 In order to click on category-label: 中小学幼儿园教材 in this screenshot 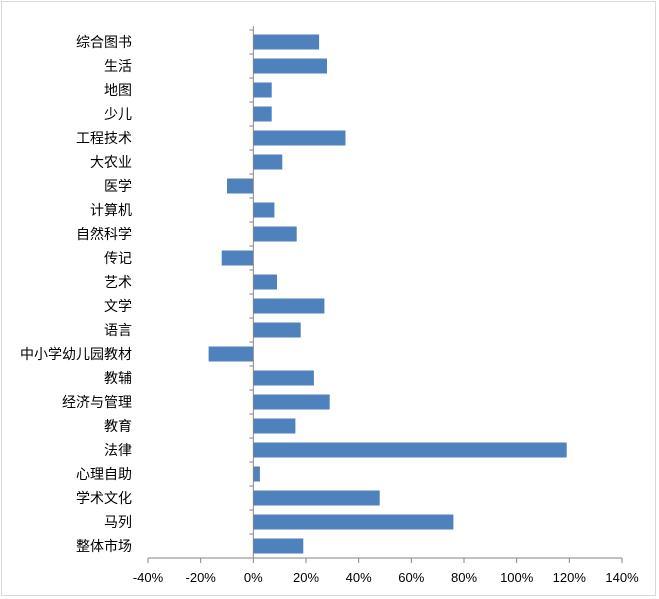, I will do `click(76, 355)`.